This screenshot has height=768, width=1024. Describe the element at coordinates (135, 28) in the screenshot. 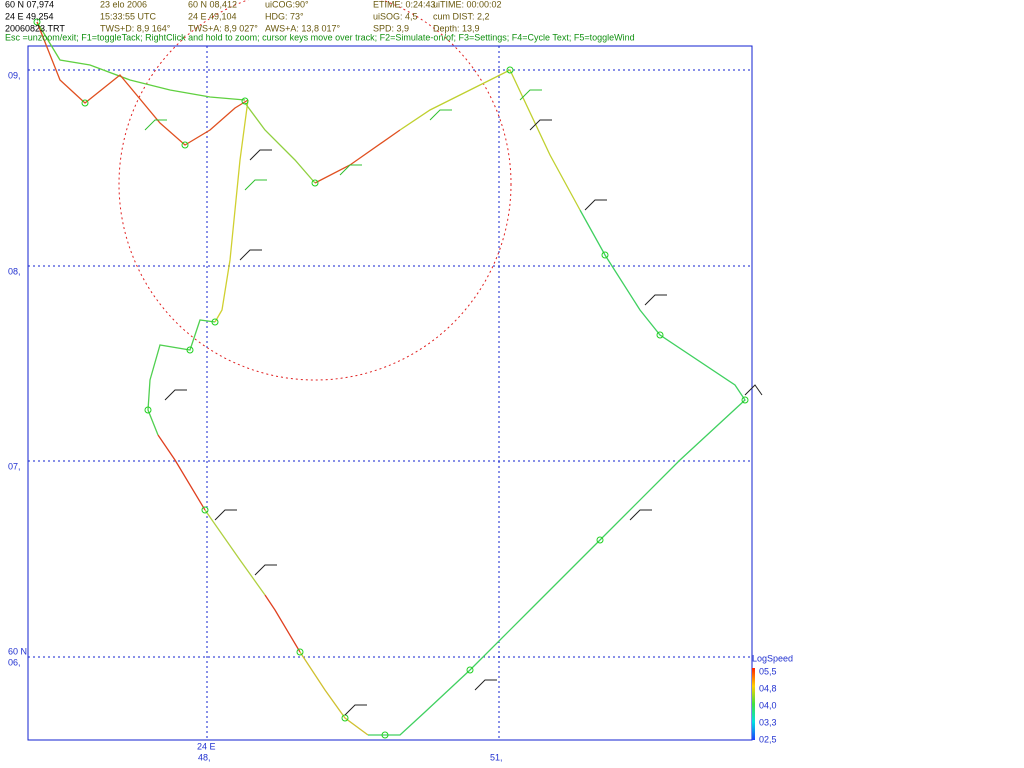

I see `header-text: TWS+D: 8,9 164°` at that location.